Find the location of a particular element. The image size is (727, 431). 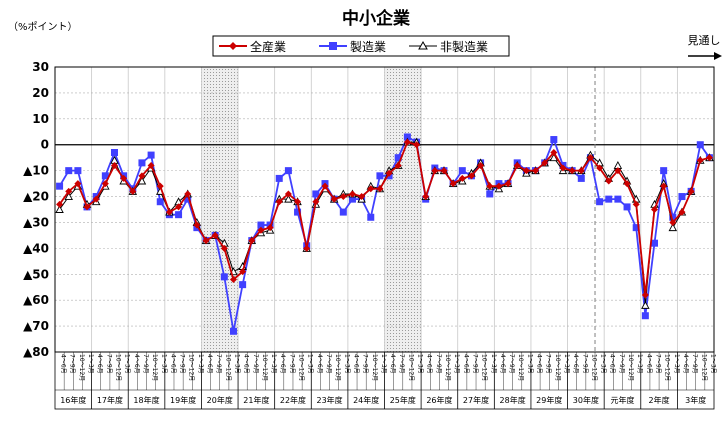

fiscal-year-label: 23年度 is located at coordinates (329, 400).